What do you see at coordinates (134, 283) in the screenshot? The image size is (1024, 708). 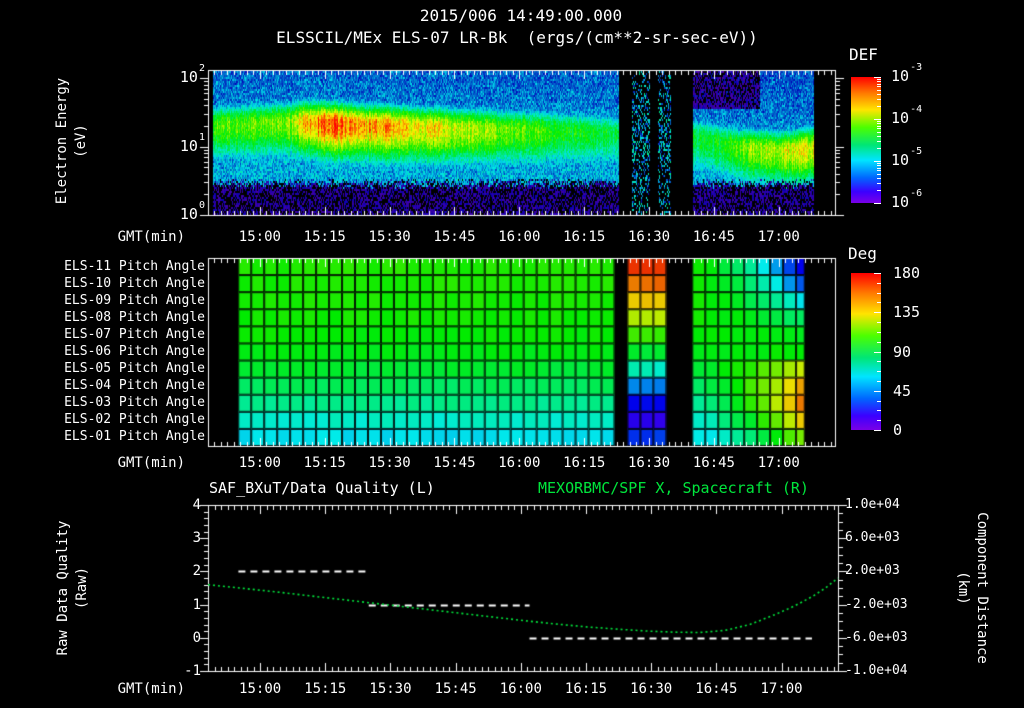 I see `pitch-angle-row-label: ELS-10 Pitch Angle` at bounding box center [134, 283].